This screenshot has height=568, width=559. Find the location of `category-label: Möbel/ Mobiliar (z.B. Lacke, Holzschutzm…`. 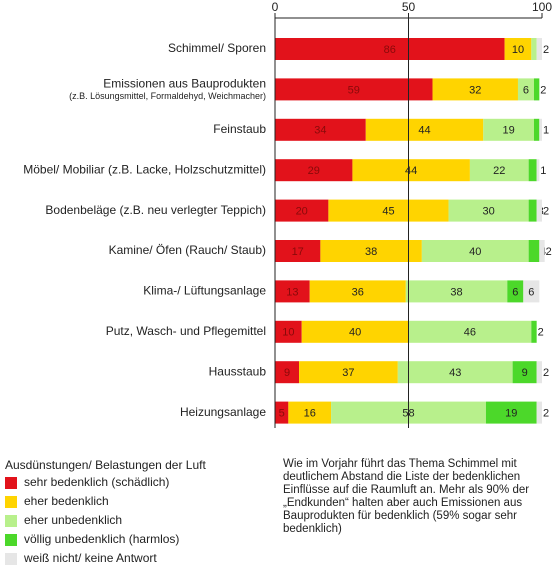

category-label: Möbel/ Mobiliar (z.B. Lacke, Holzschutzm… is located at coordinates (144, 169).